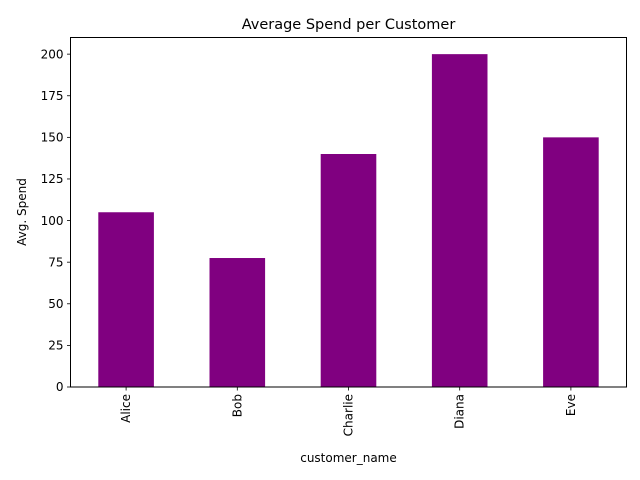 Image resolution: width=640 pixels, height=480 pixels. I want to click on y-axis: 0 25 50 75 100 125 150 175 200, so click(56, 220).